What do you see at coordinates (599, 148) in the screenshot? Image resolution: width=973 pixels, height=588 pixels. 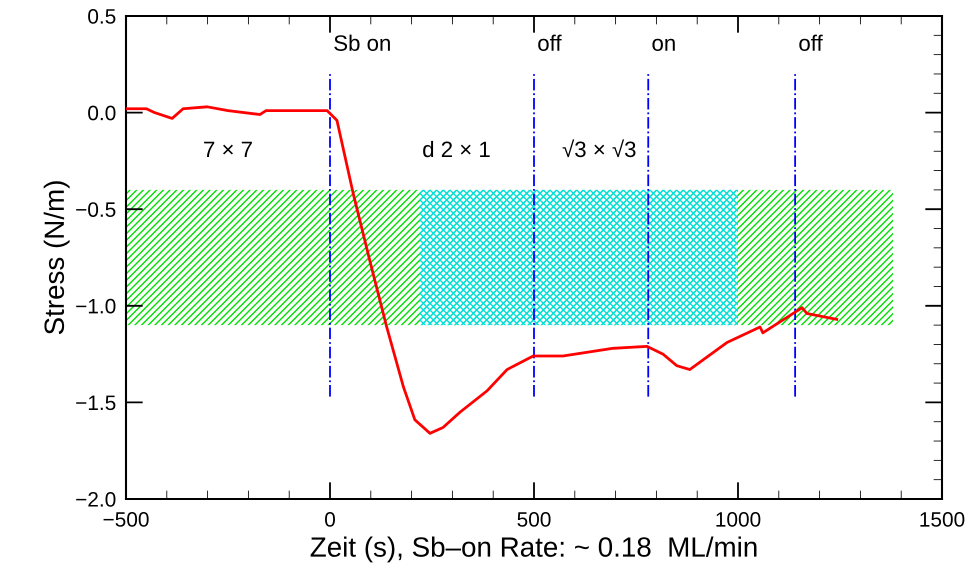 I see `annotation: √3 × √3` at bounding box center [599, 148].